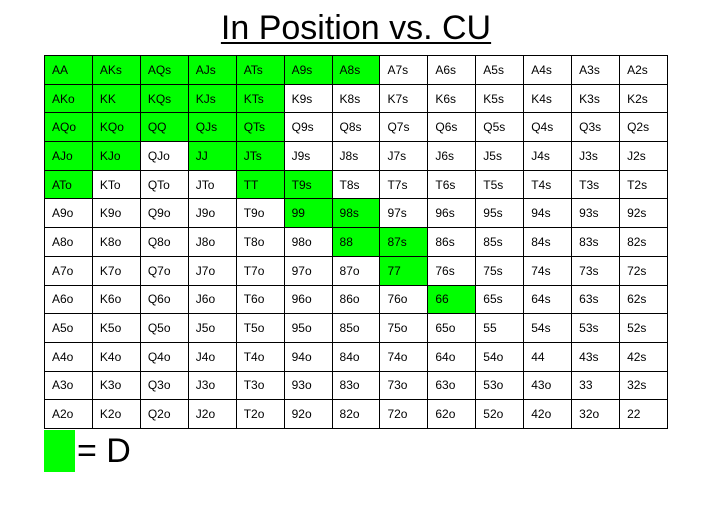 The image size is (724, 508). Describe the element at coordinates (356, 214) in the screenshot. I see `hand-cell: 98s` at that location.